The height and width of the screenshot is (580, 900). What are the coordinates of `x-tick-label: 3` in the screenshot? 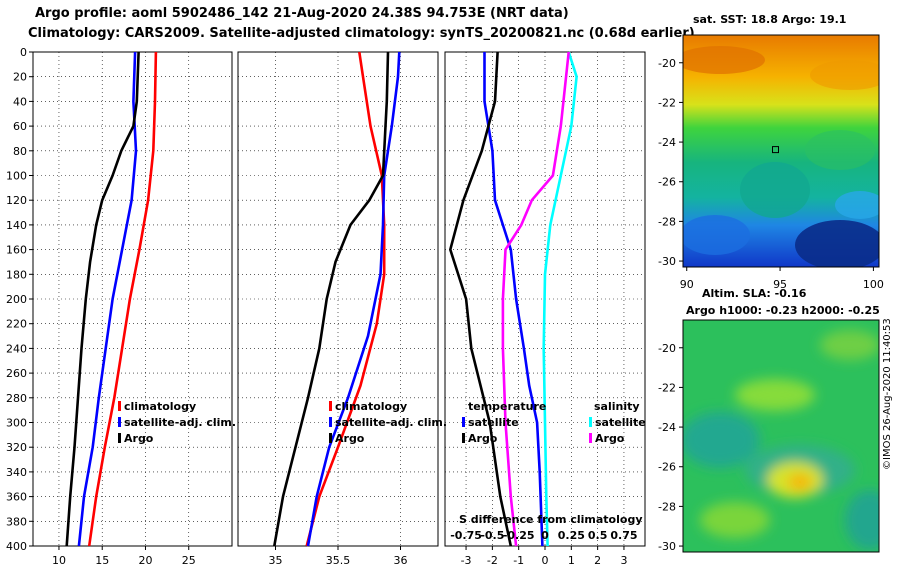 It's located at (623, 560).